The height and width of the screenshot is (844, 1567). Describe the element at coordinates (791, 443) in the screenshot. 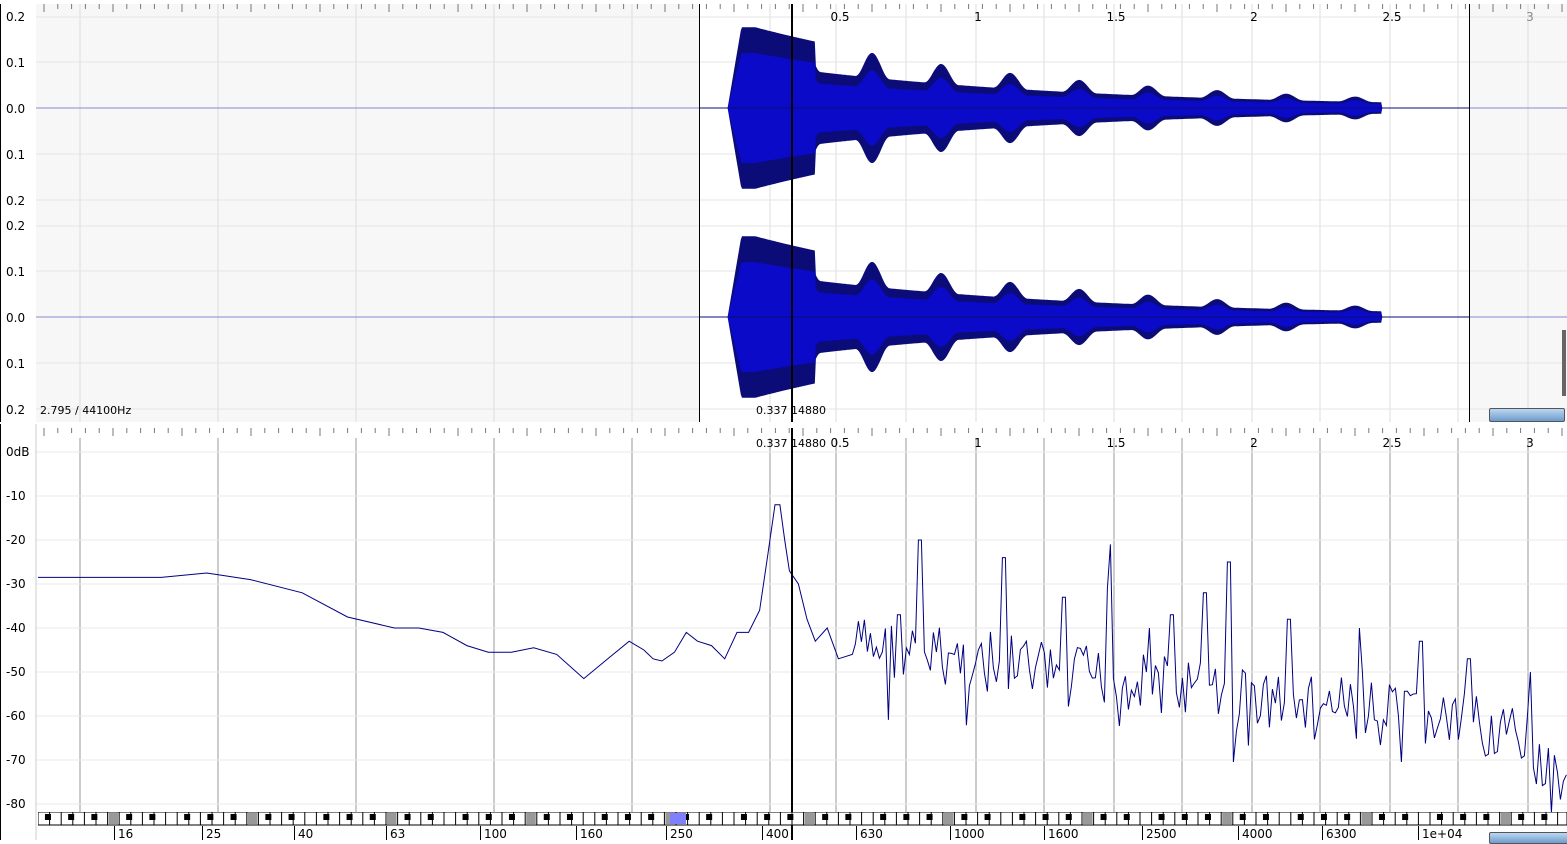

I see `spectrum-cursor-readout: 0.337 14880` at that location.